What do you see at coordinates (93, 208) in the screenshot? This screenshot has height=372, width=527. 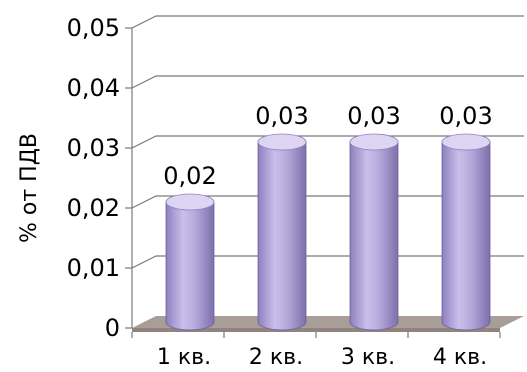 I see `y-tick-label: 0,02` at bounding box center [93, 208].